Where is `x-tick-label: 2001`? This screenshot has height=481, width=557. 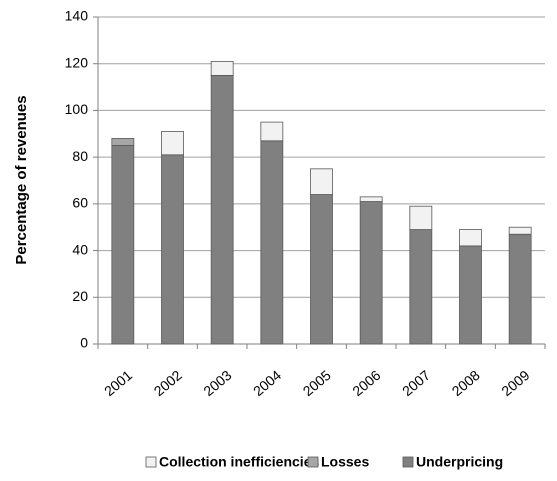 x-tick-label: 2001 is located at coordinates (118, 383).